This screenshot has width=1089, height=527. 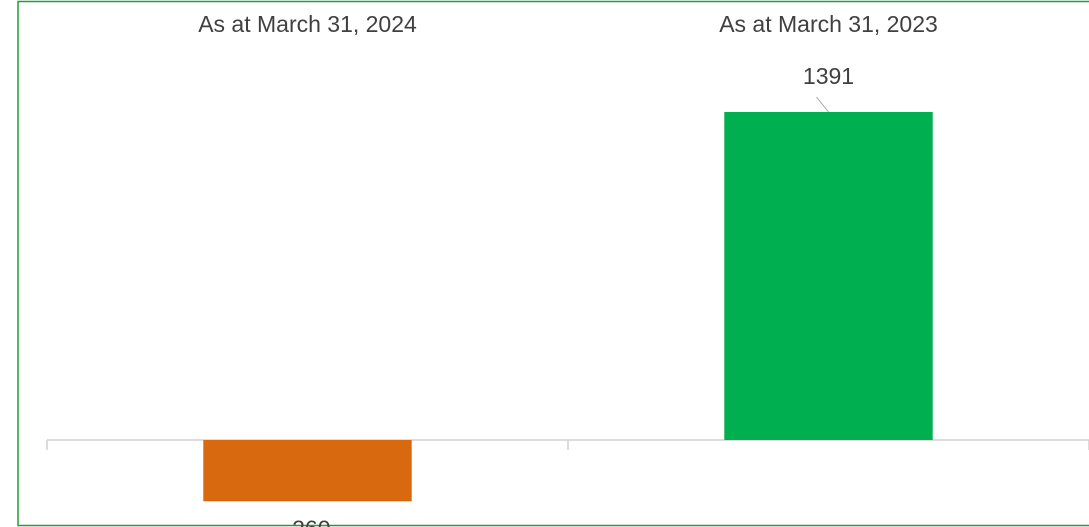 I want to click on leader-line, so click(x=822, y=104).